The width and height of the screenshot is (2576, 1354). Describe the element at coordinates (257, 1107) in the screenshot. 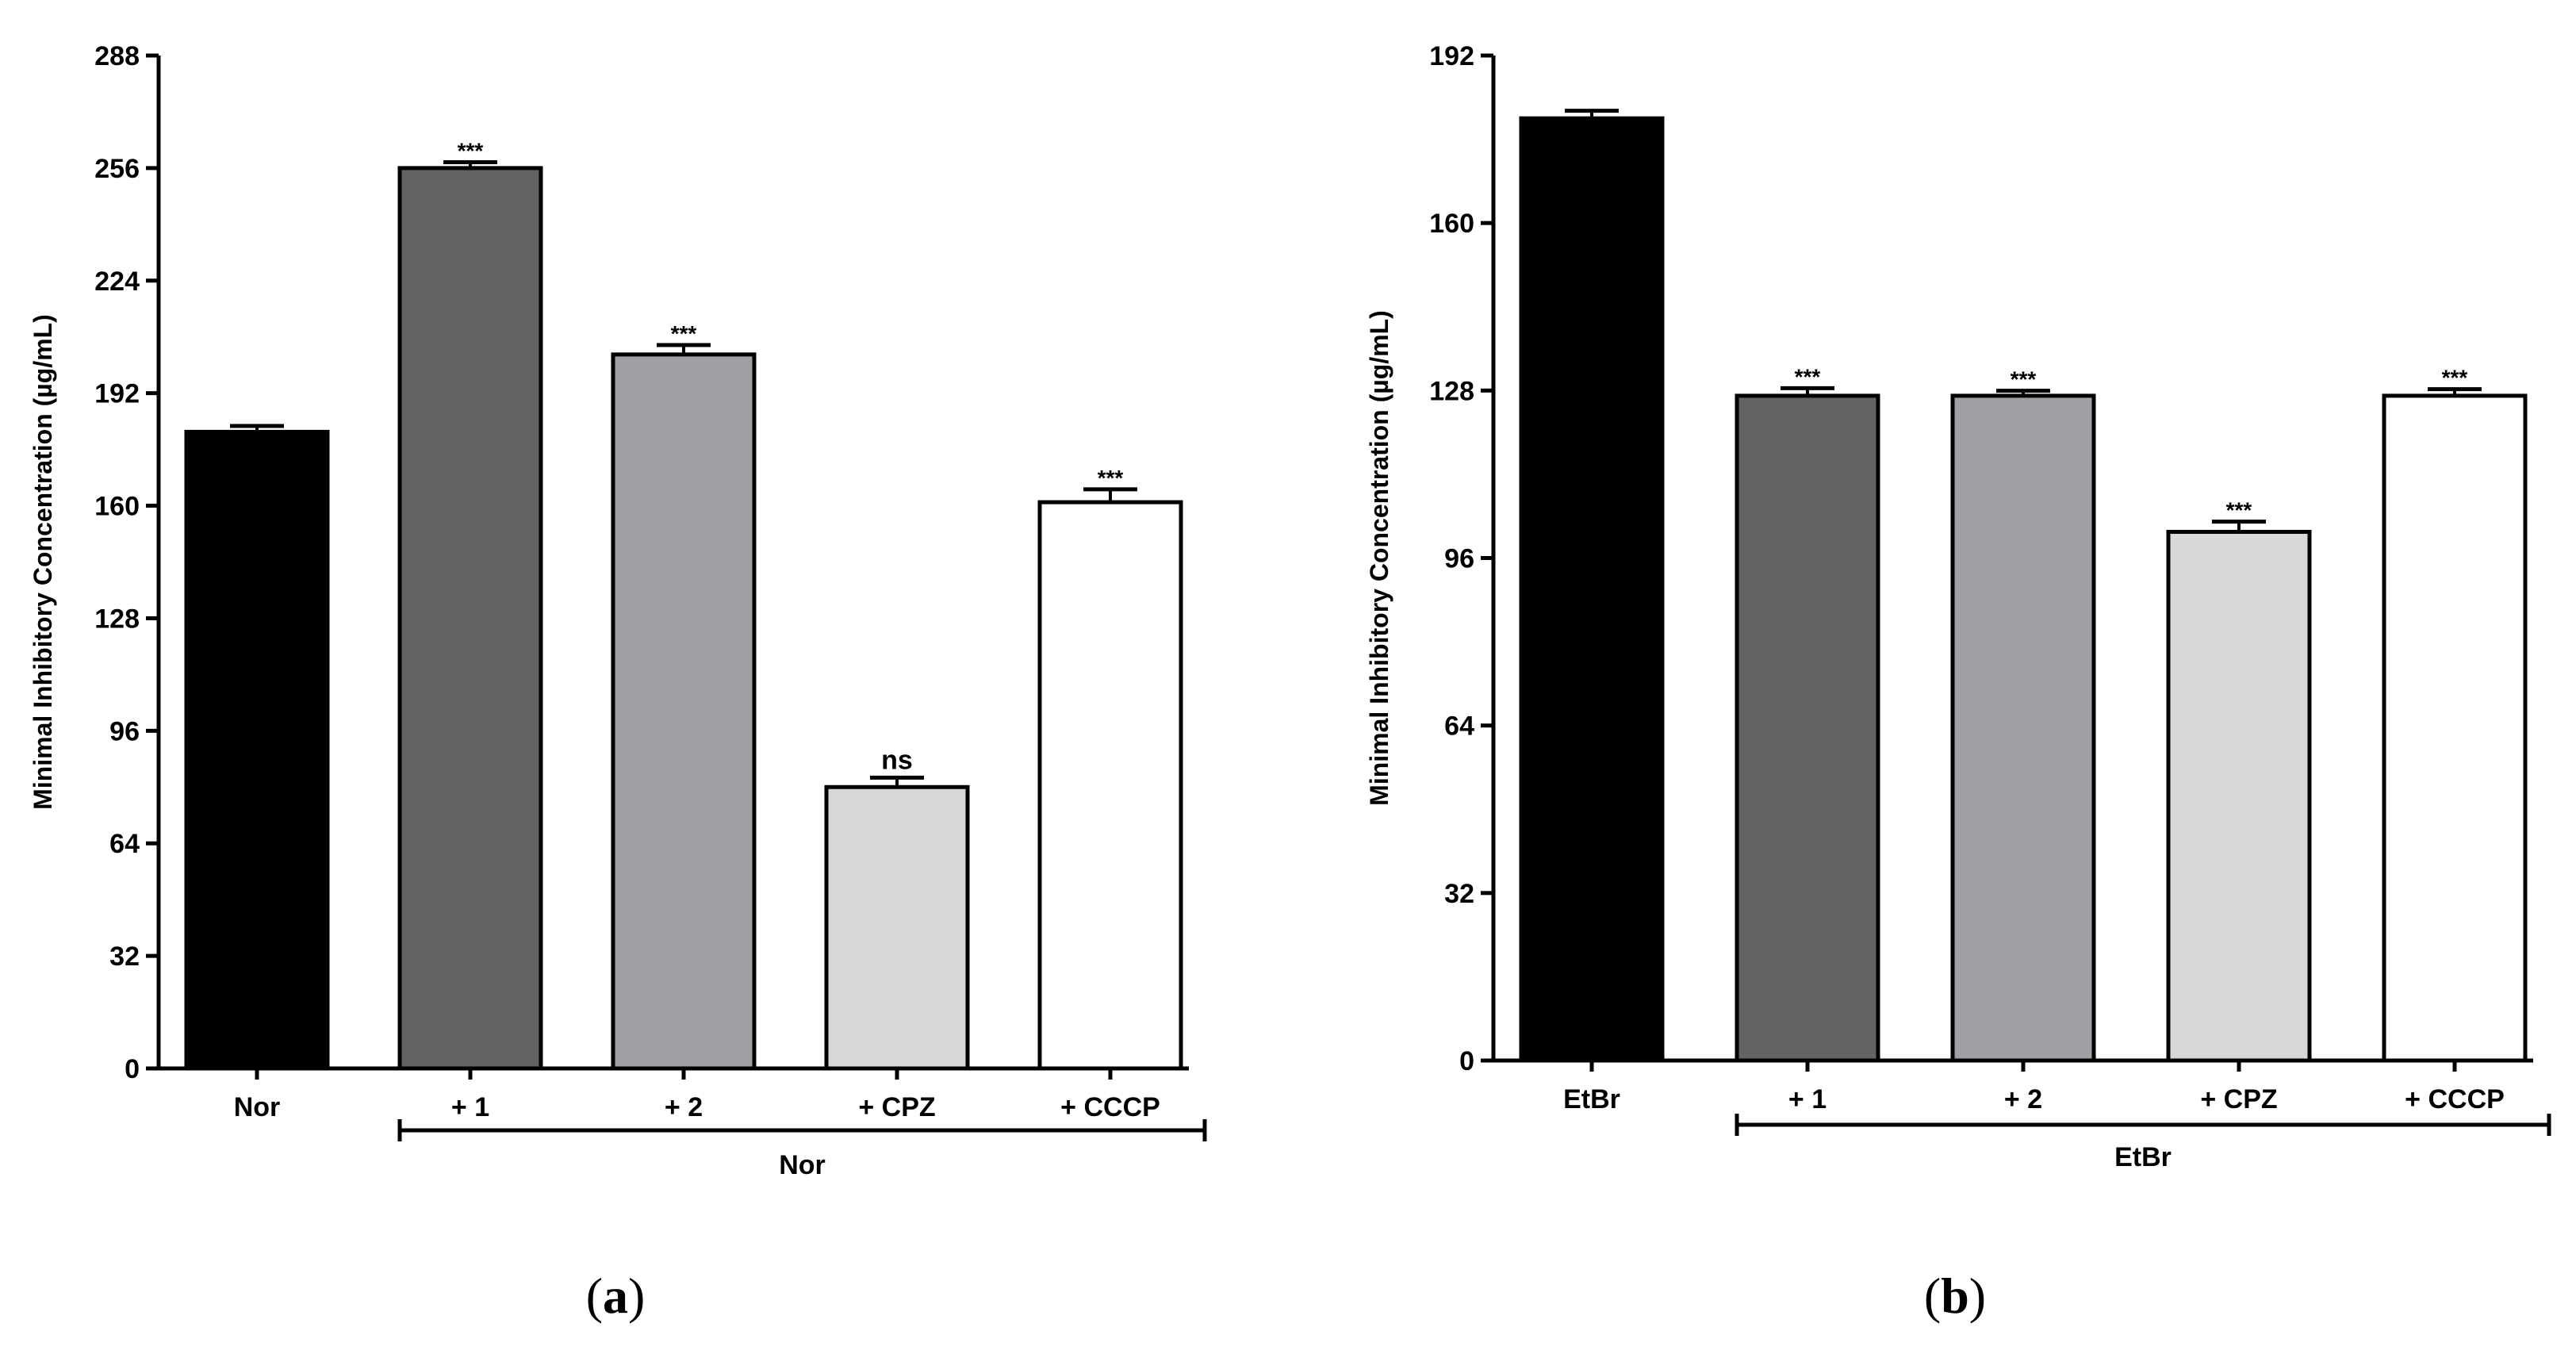

I see `category-label: Nor` at that location.